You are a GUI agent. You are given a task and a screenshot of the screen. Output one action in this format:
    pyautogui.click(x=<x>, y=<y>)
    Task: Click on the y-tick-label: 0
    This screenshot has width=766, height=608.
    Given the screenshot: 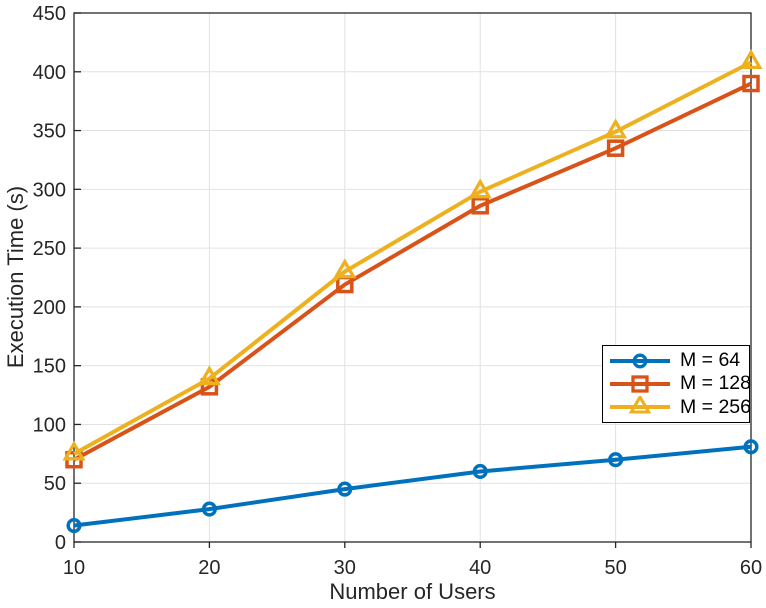 What is the action you would take?
    pyautogui.click(x=60, y=543)
    